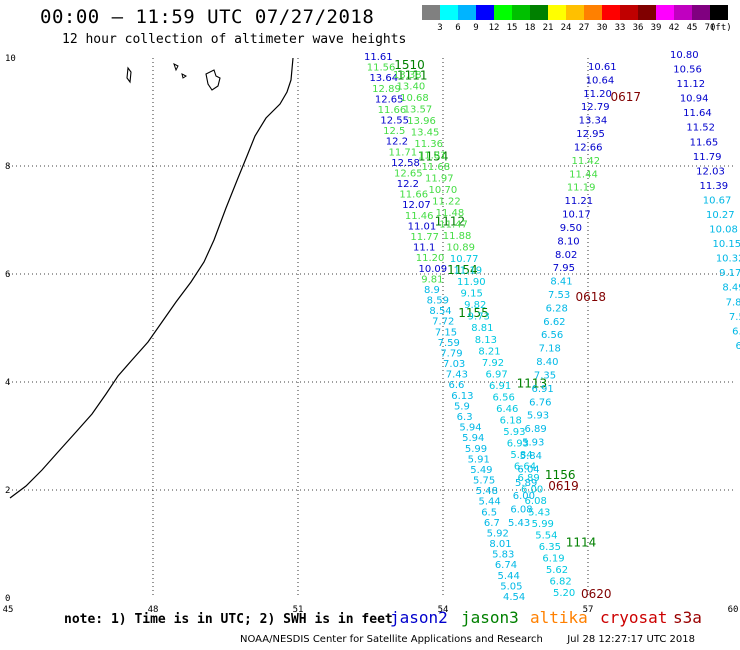 The height and width of the screenshot is (650, 740). What do you see at coordinates (438, 301) in the screenshot?
I see `swh-value: 8.59` at bounding box center [438, 301].